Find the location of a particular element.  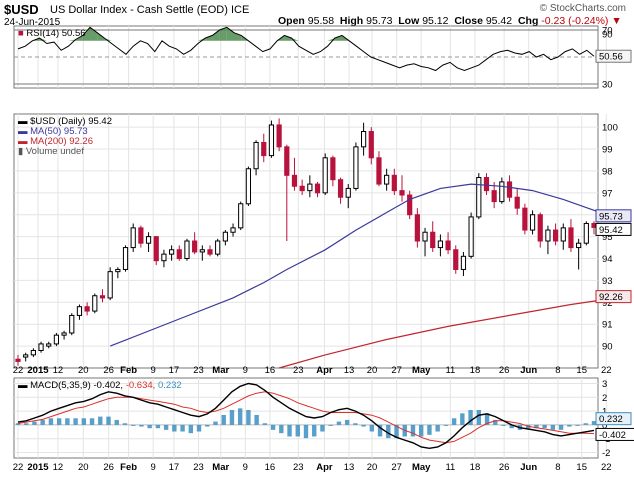

x-tick-label: 15 is located at coordinates (581, 370).